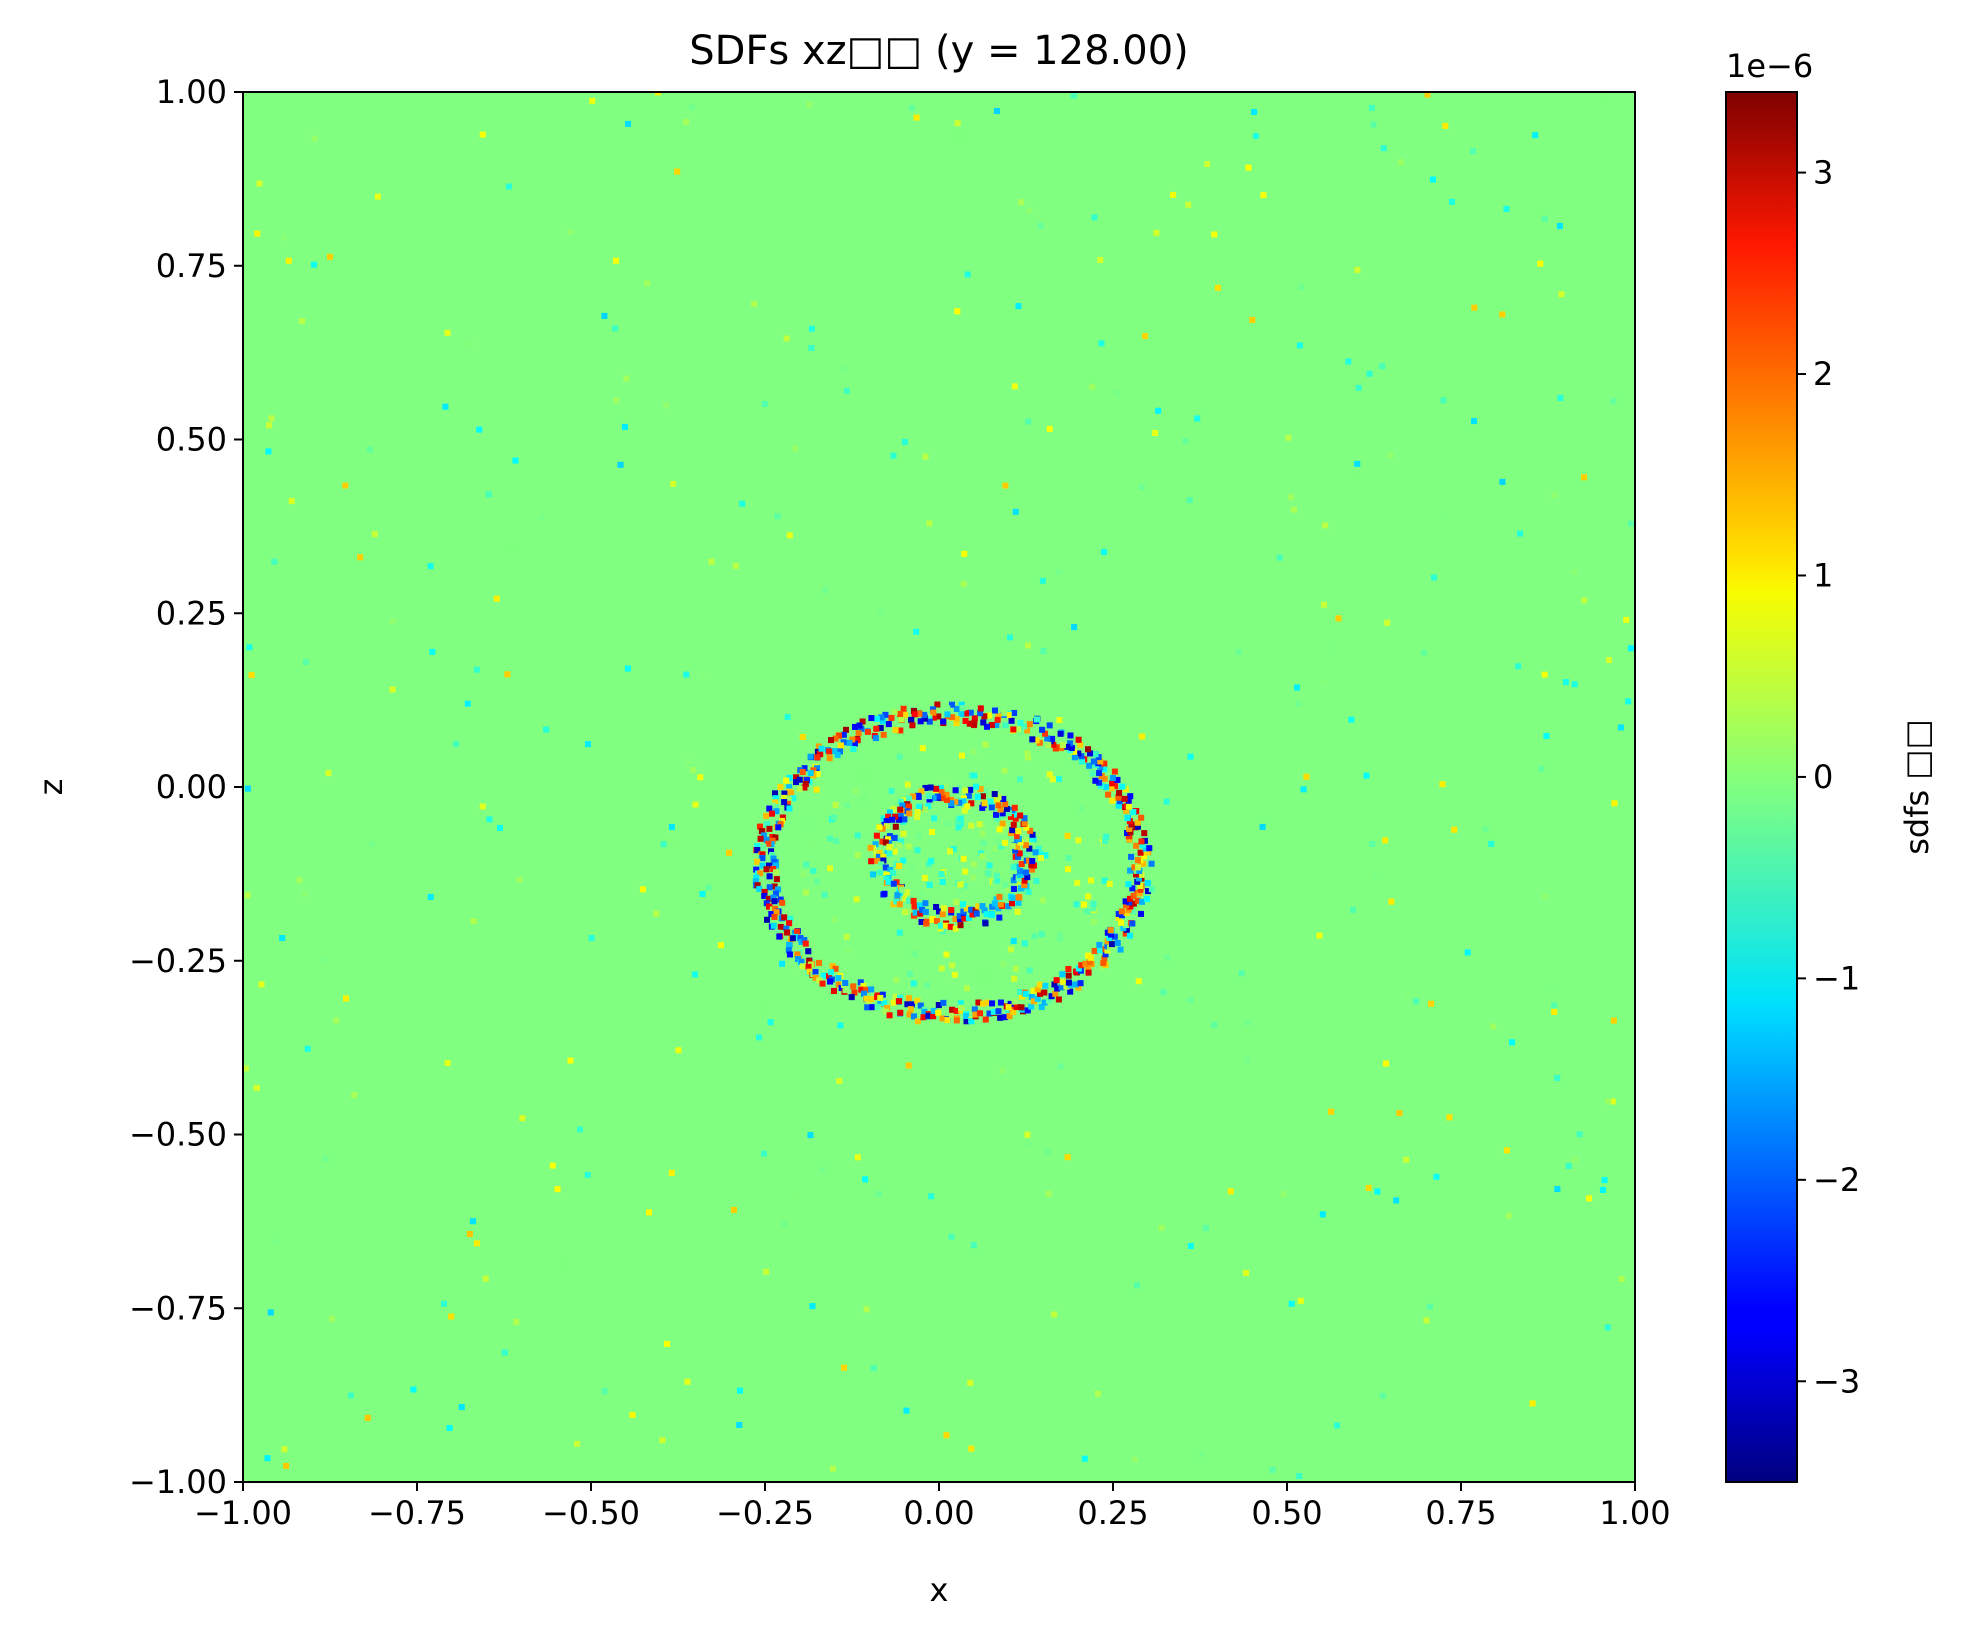 The image size is (1968, 1634). Describe the element at coordinates (1761, 787) in the screenshot. I see `colorbar-frame` at that location.